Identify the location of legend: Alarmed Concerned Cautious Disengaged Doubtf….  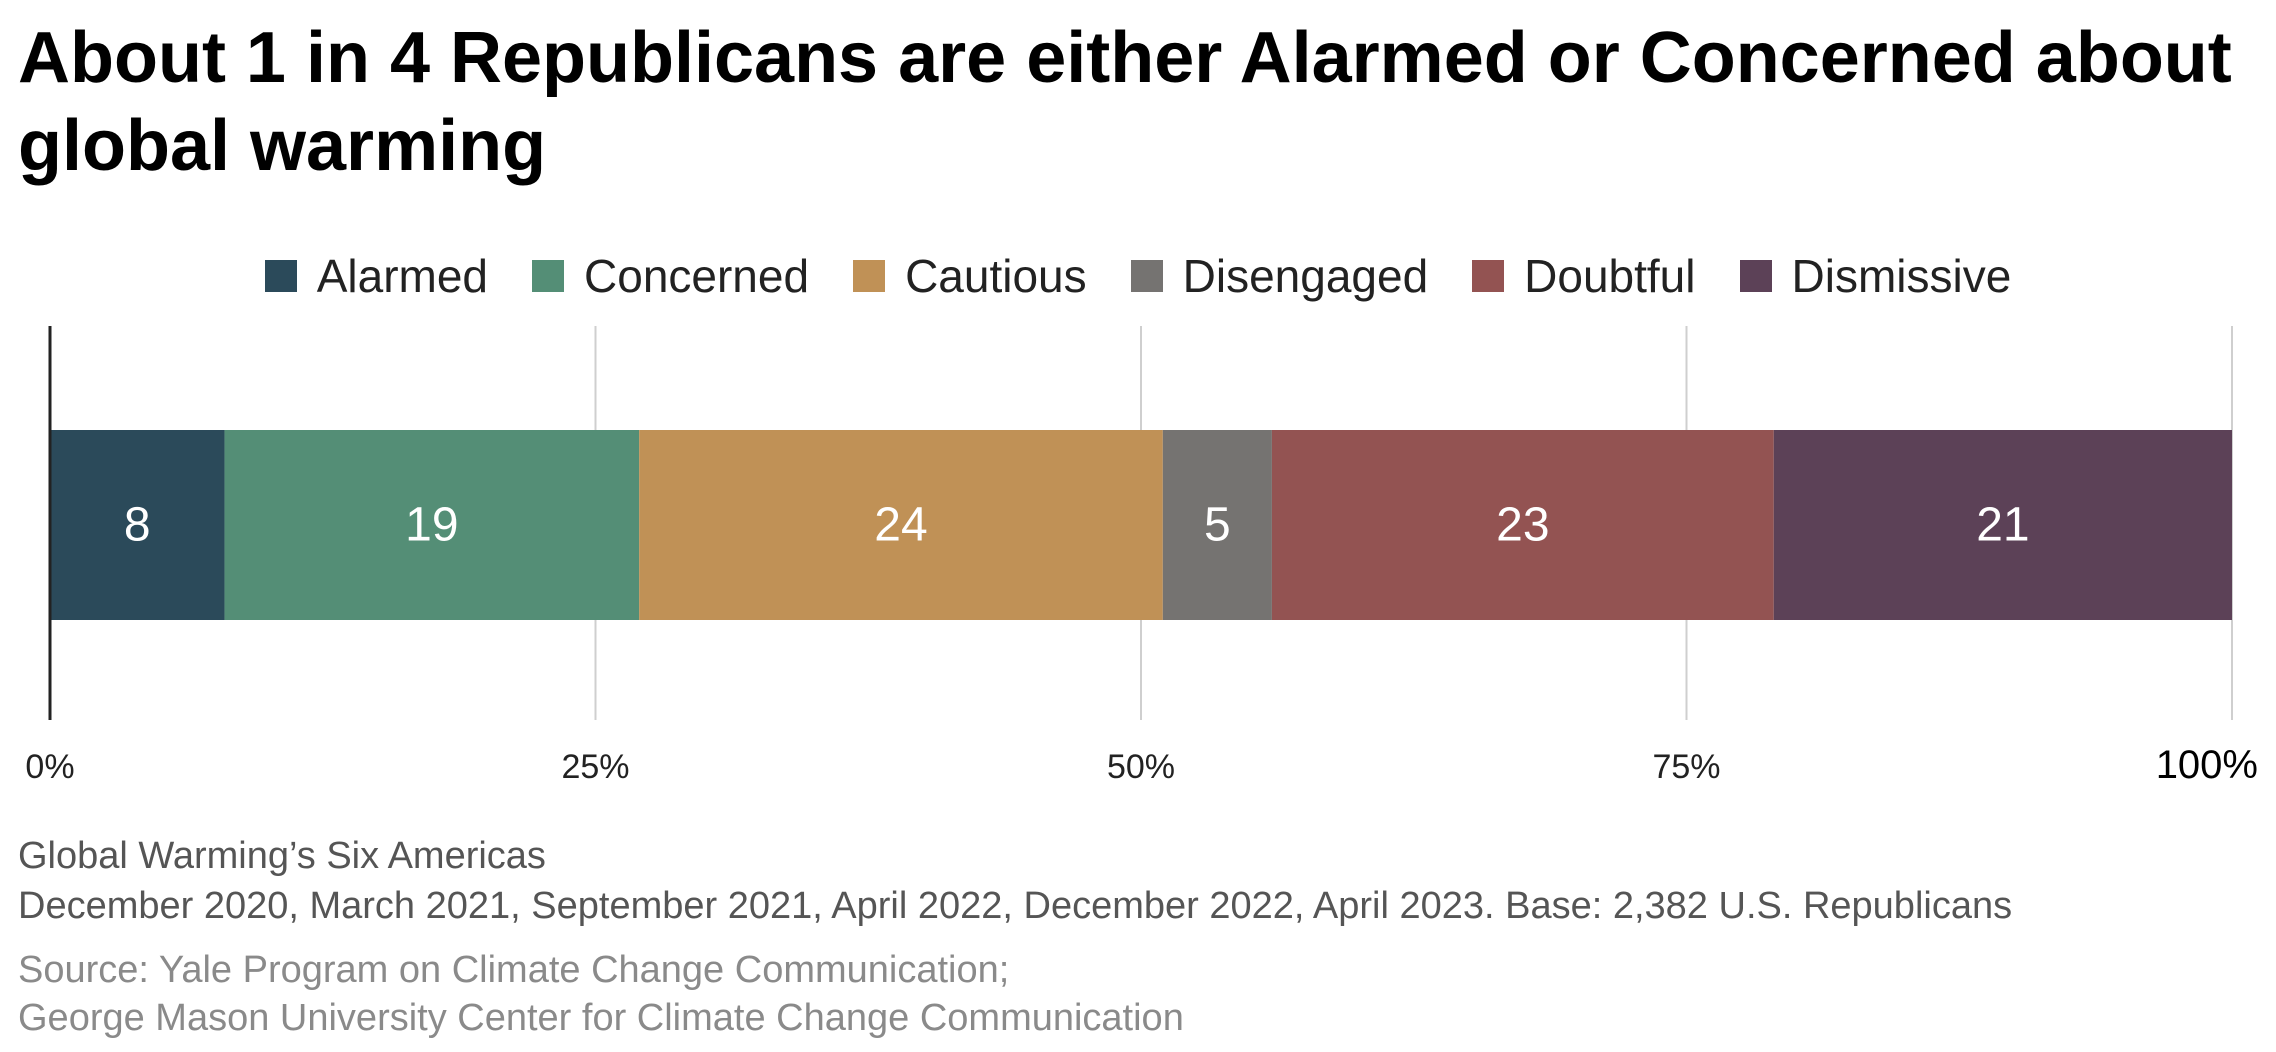
(1138, 276).